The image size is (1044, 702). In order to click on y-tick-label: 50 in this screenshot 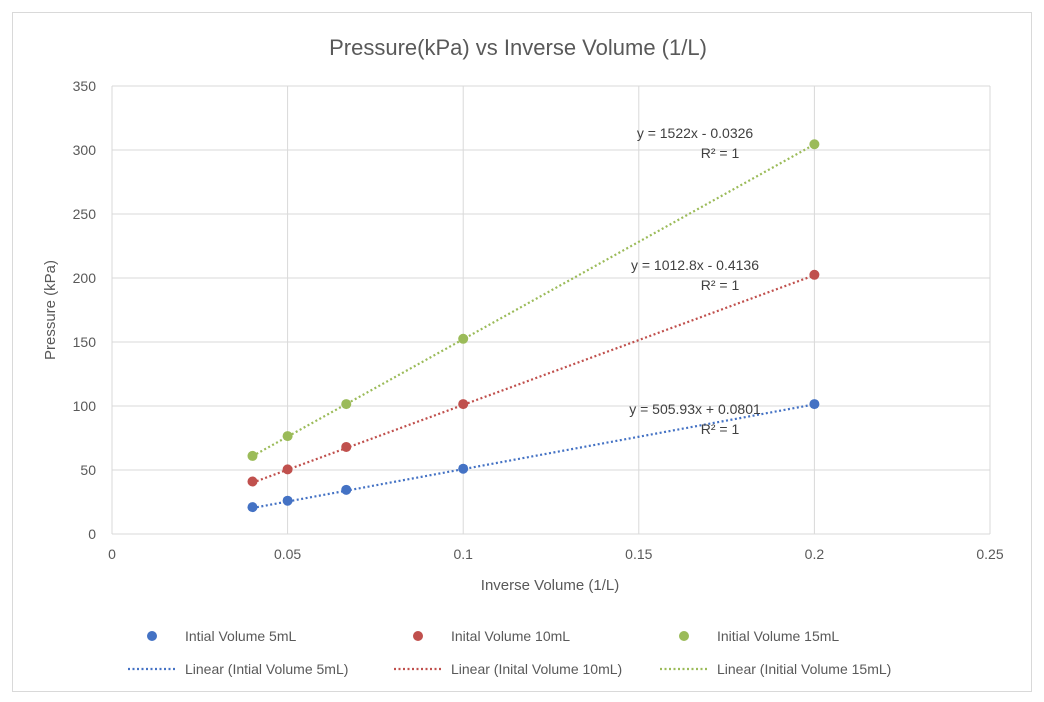, I will do `click(88, 470)`.